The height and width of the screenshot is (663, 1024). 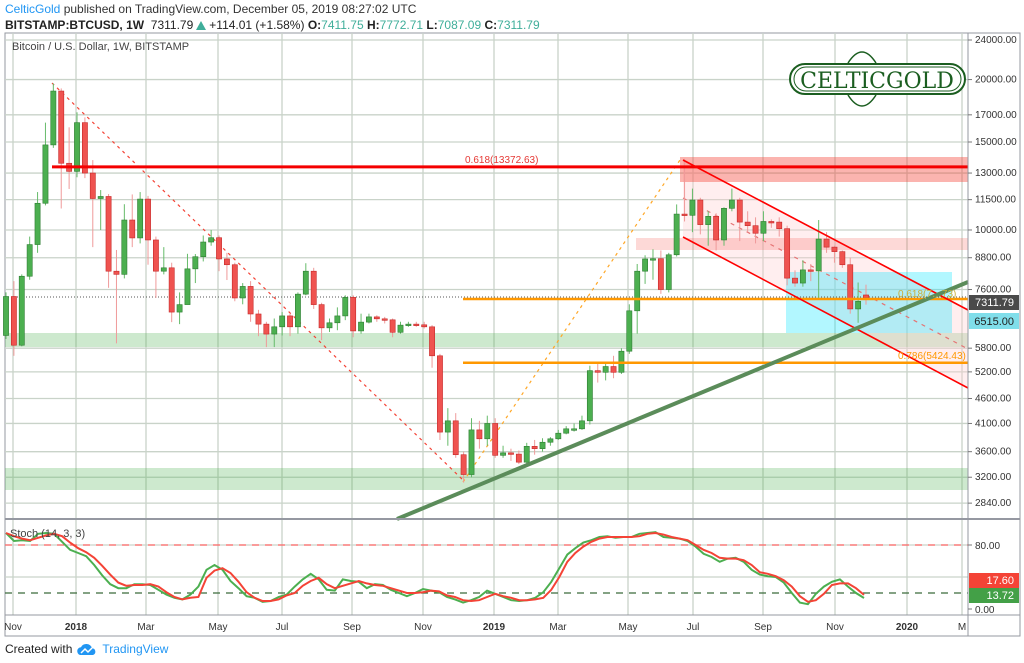 I want to click on last-price-badge-text: 7311.79, so click(x=994, y=303).